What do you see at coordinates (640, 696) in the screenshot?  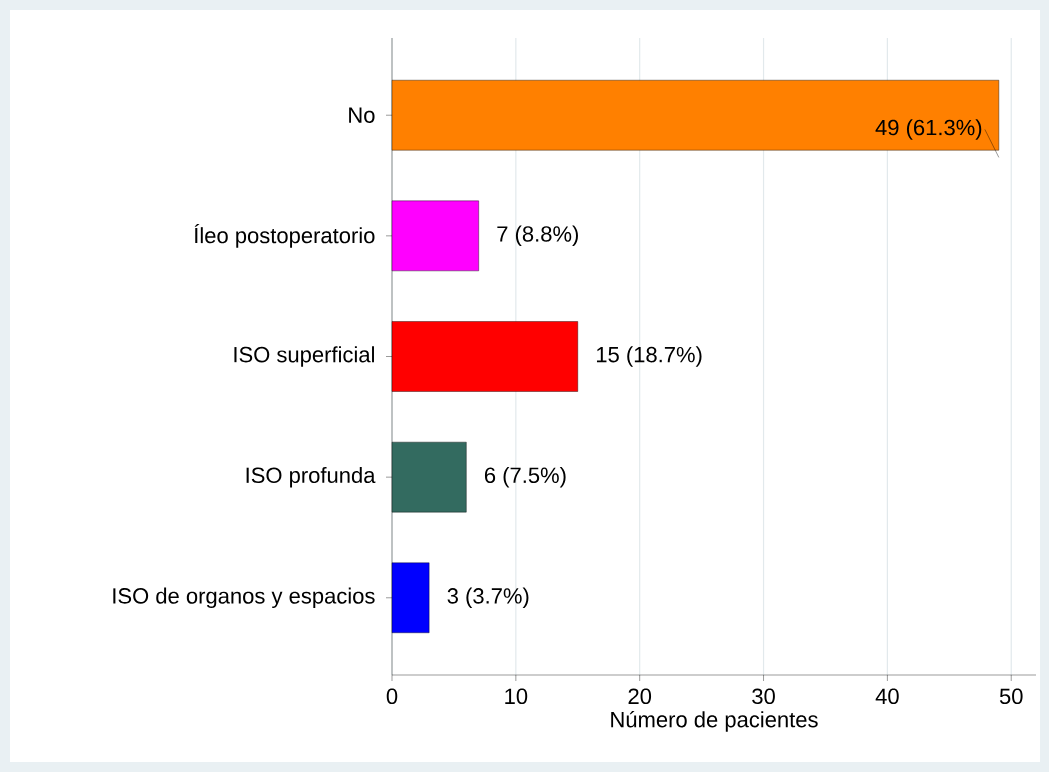 I see `x-tick-label: 20` at bounding box center [640, 696].